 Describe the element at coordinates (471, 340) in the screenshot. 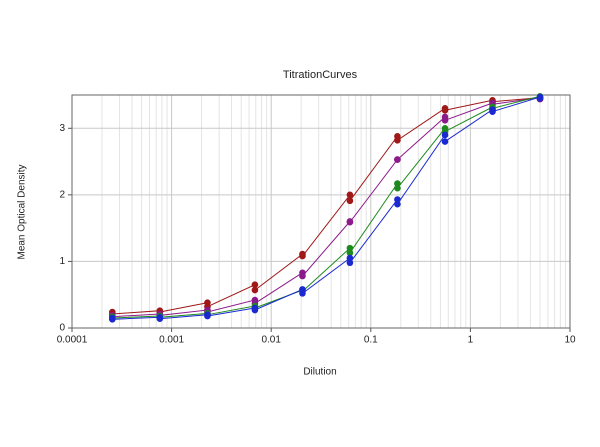

I see `x-tick-label: 1` at that location.